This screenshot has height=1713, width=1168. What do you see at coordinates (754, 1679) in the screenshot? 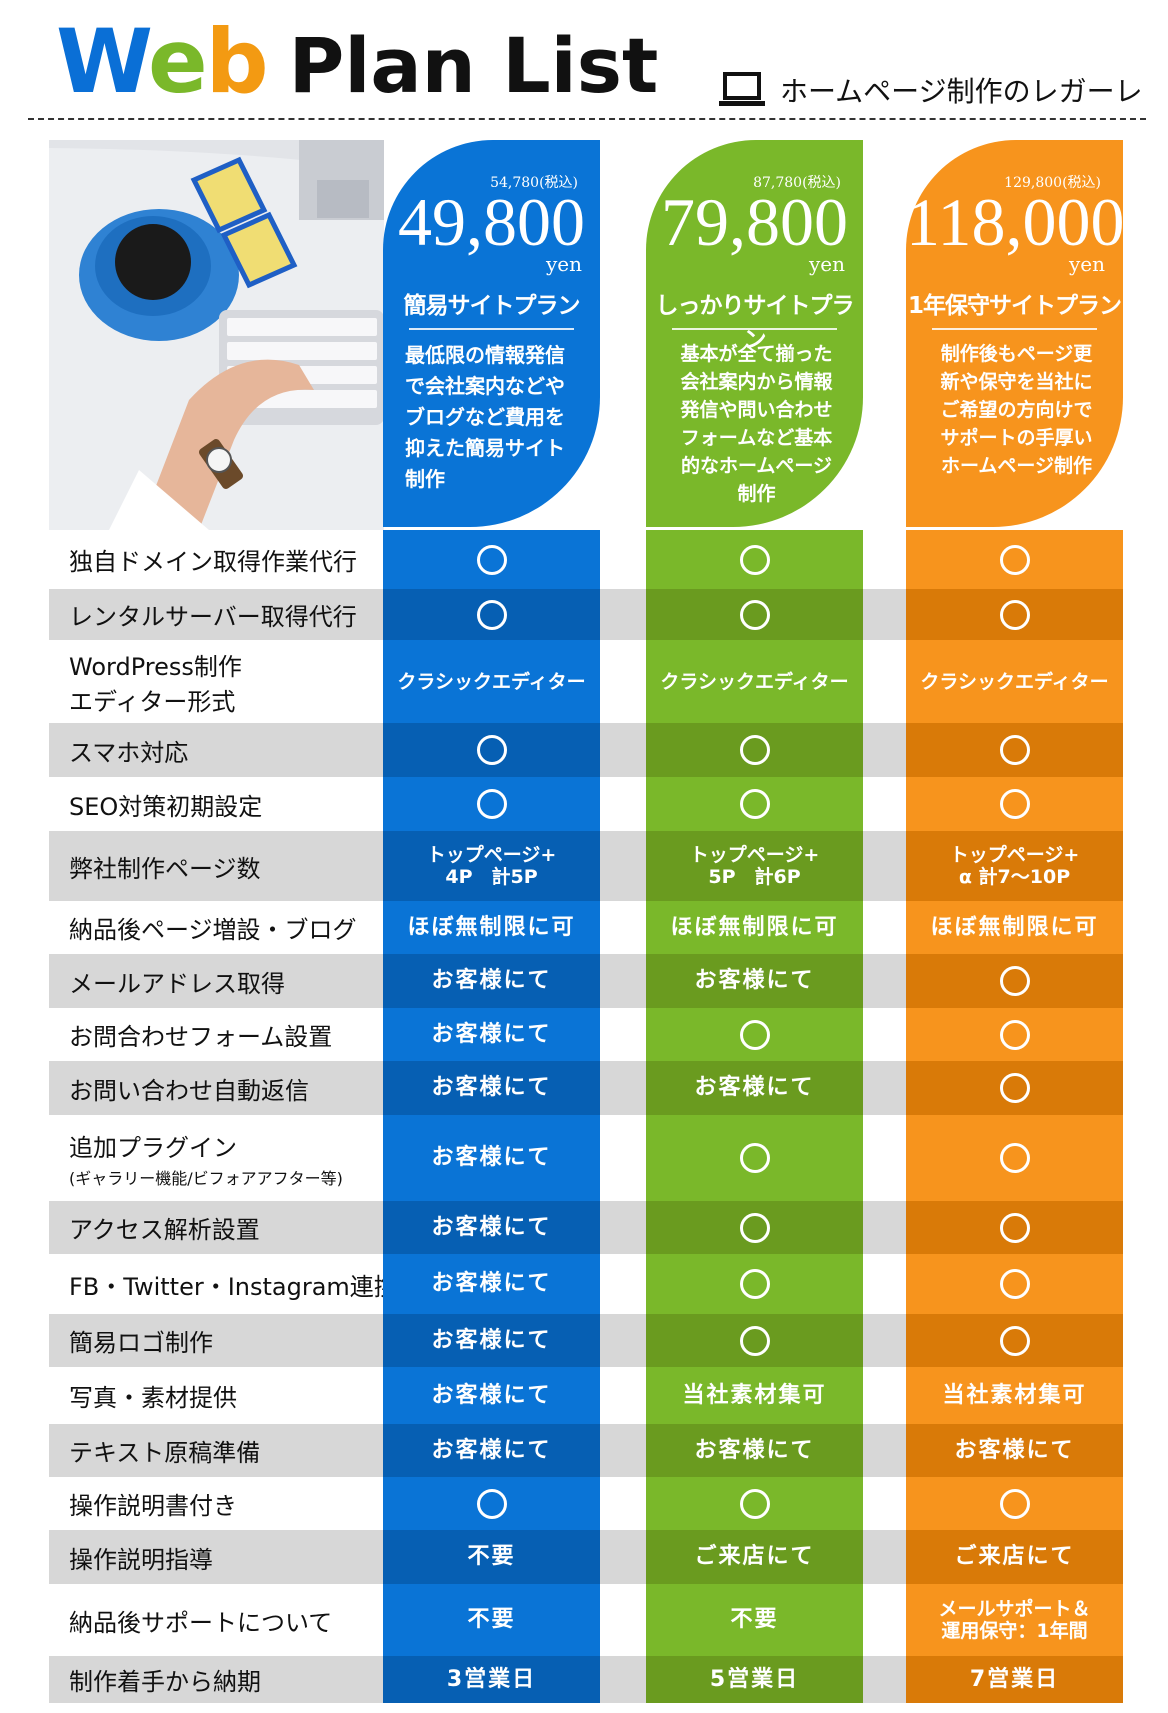
I see `plan-cell: 5営業日` at bounding box center [754, 1679].